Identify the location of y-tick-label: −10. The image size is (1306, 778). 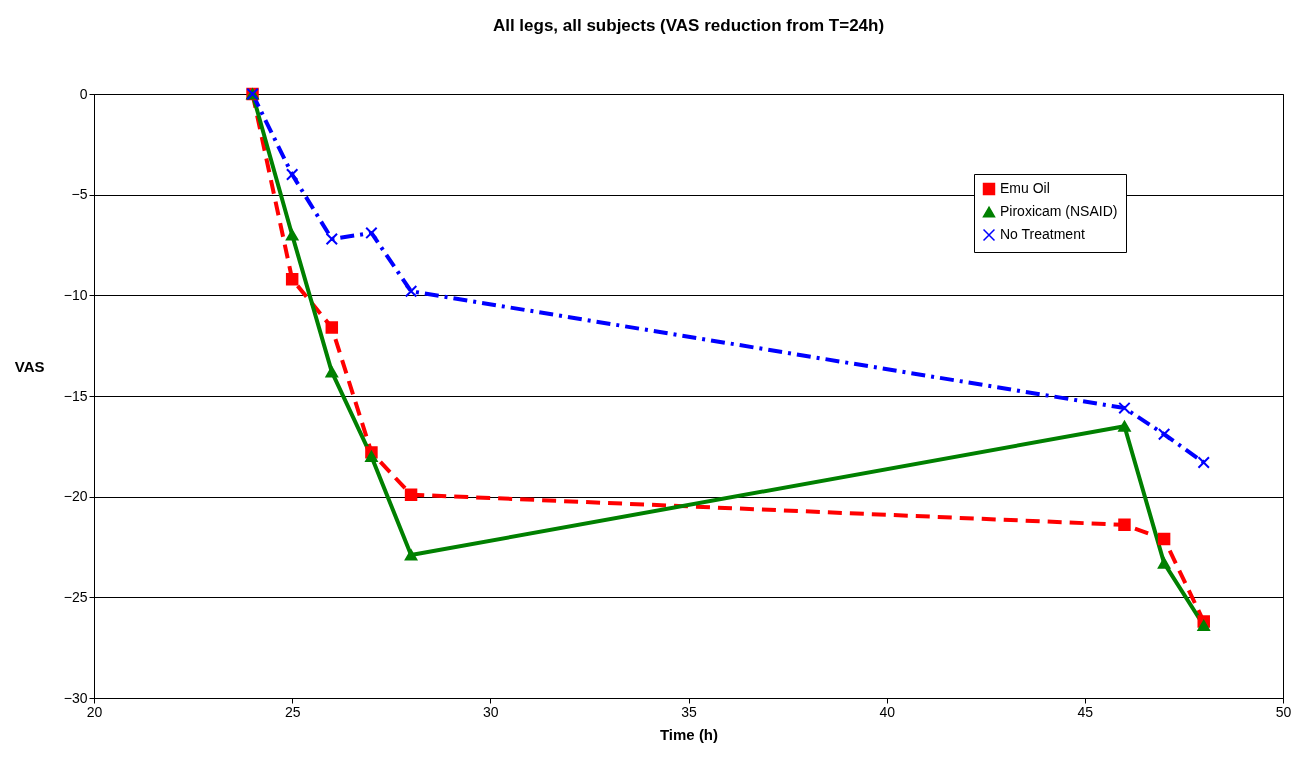
(75, 294).